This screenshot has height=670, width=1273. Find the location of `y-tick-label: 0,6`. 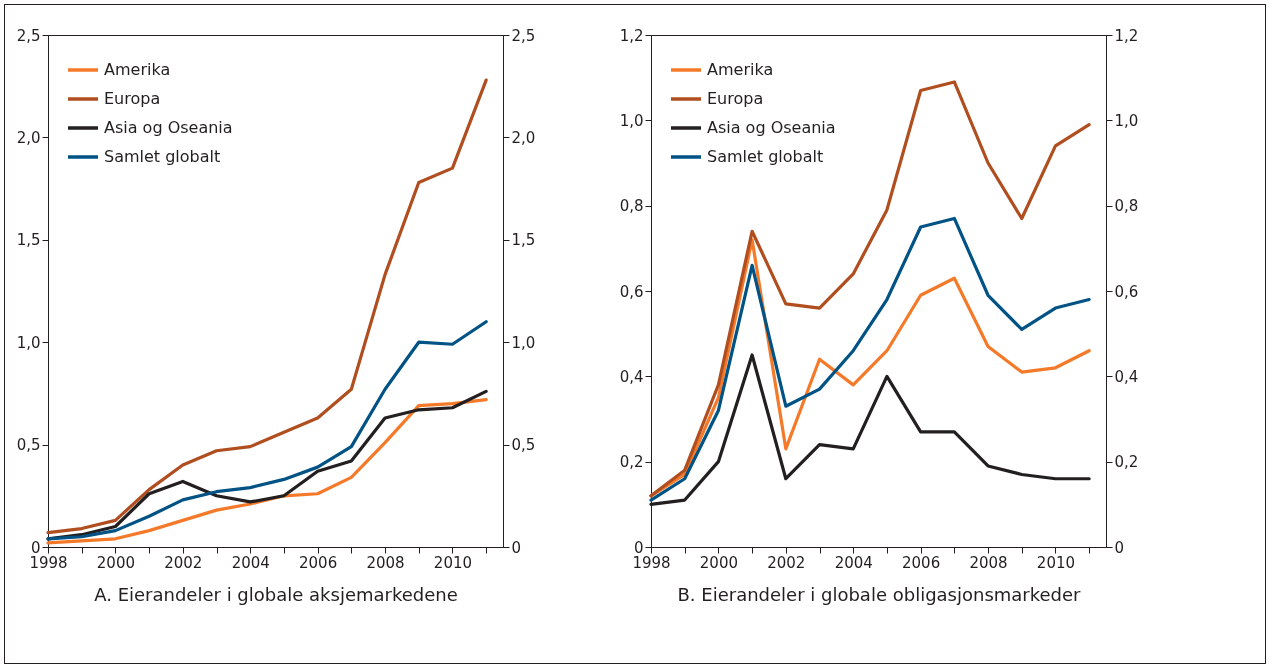

y-tick-label: 0,6 is located at coordinates (631, 291).